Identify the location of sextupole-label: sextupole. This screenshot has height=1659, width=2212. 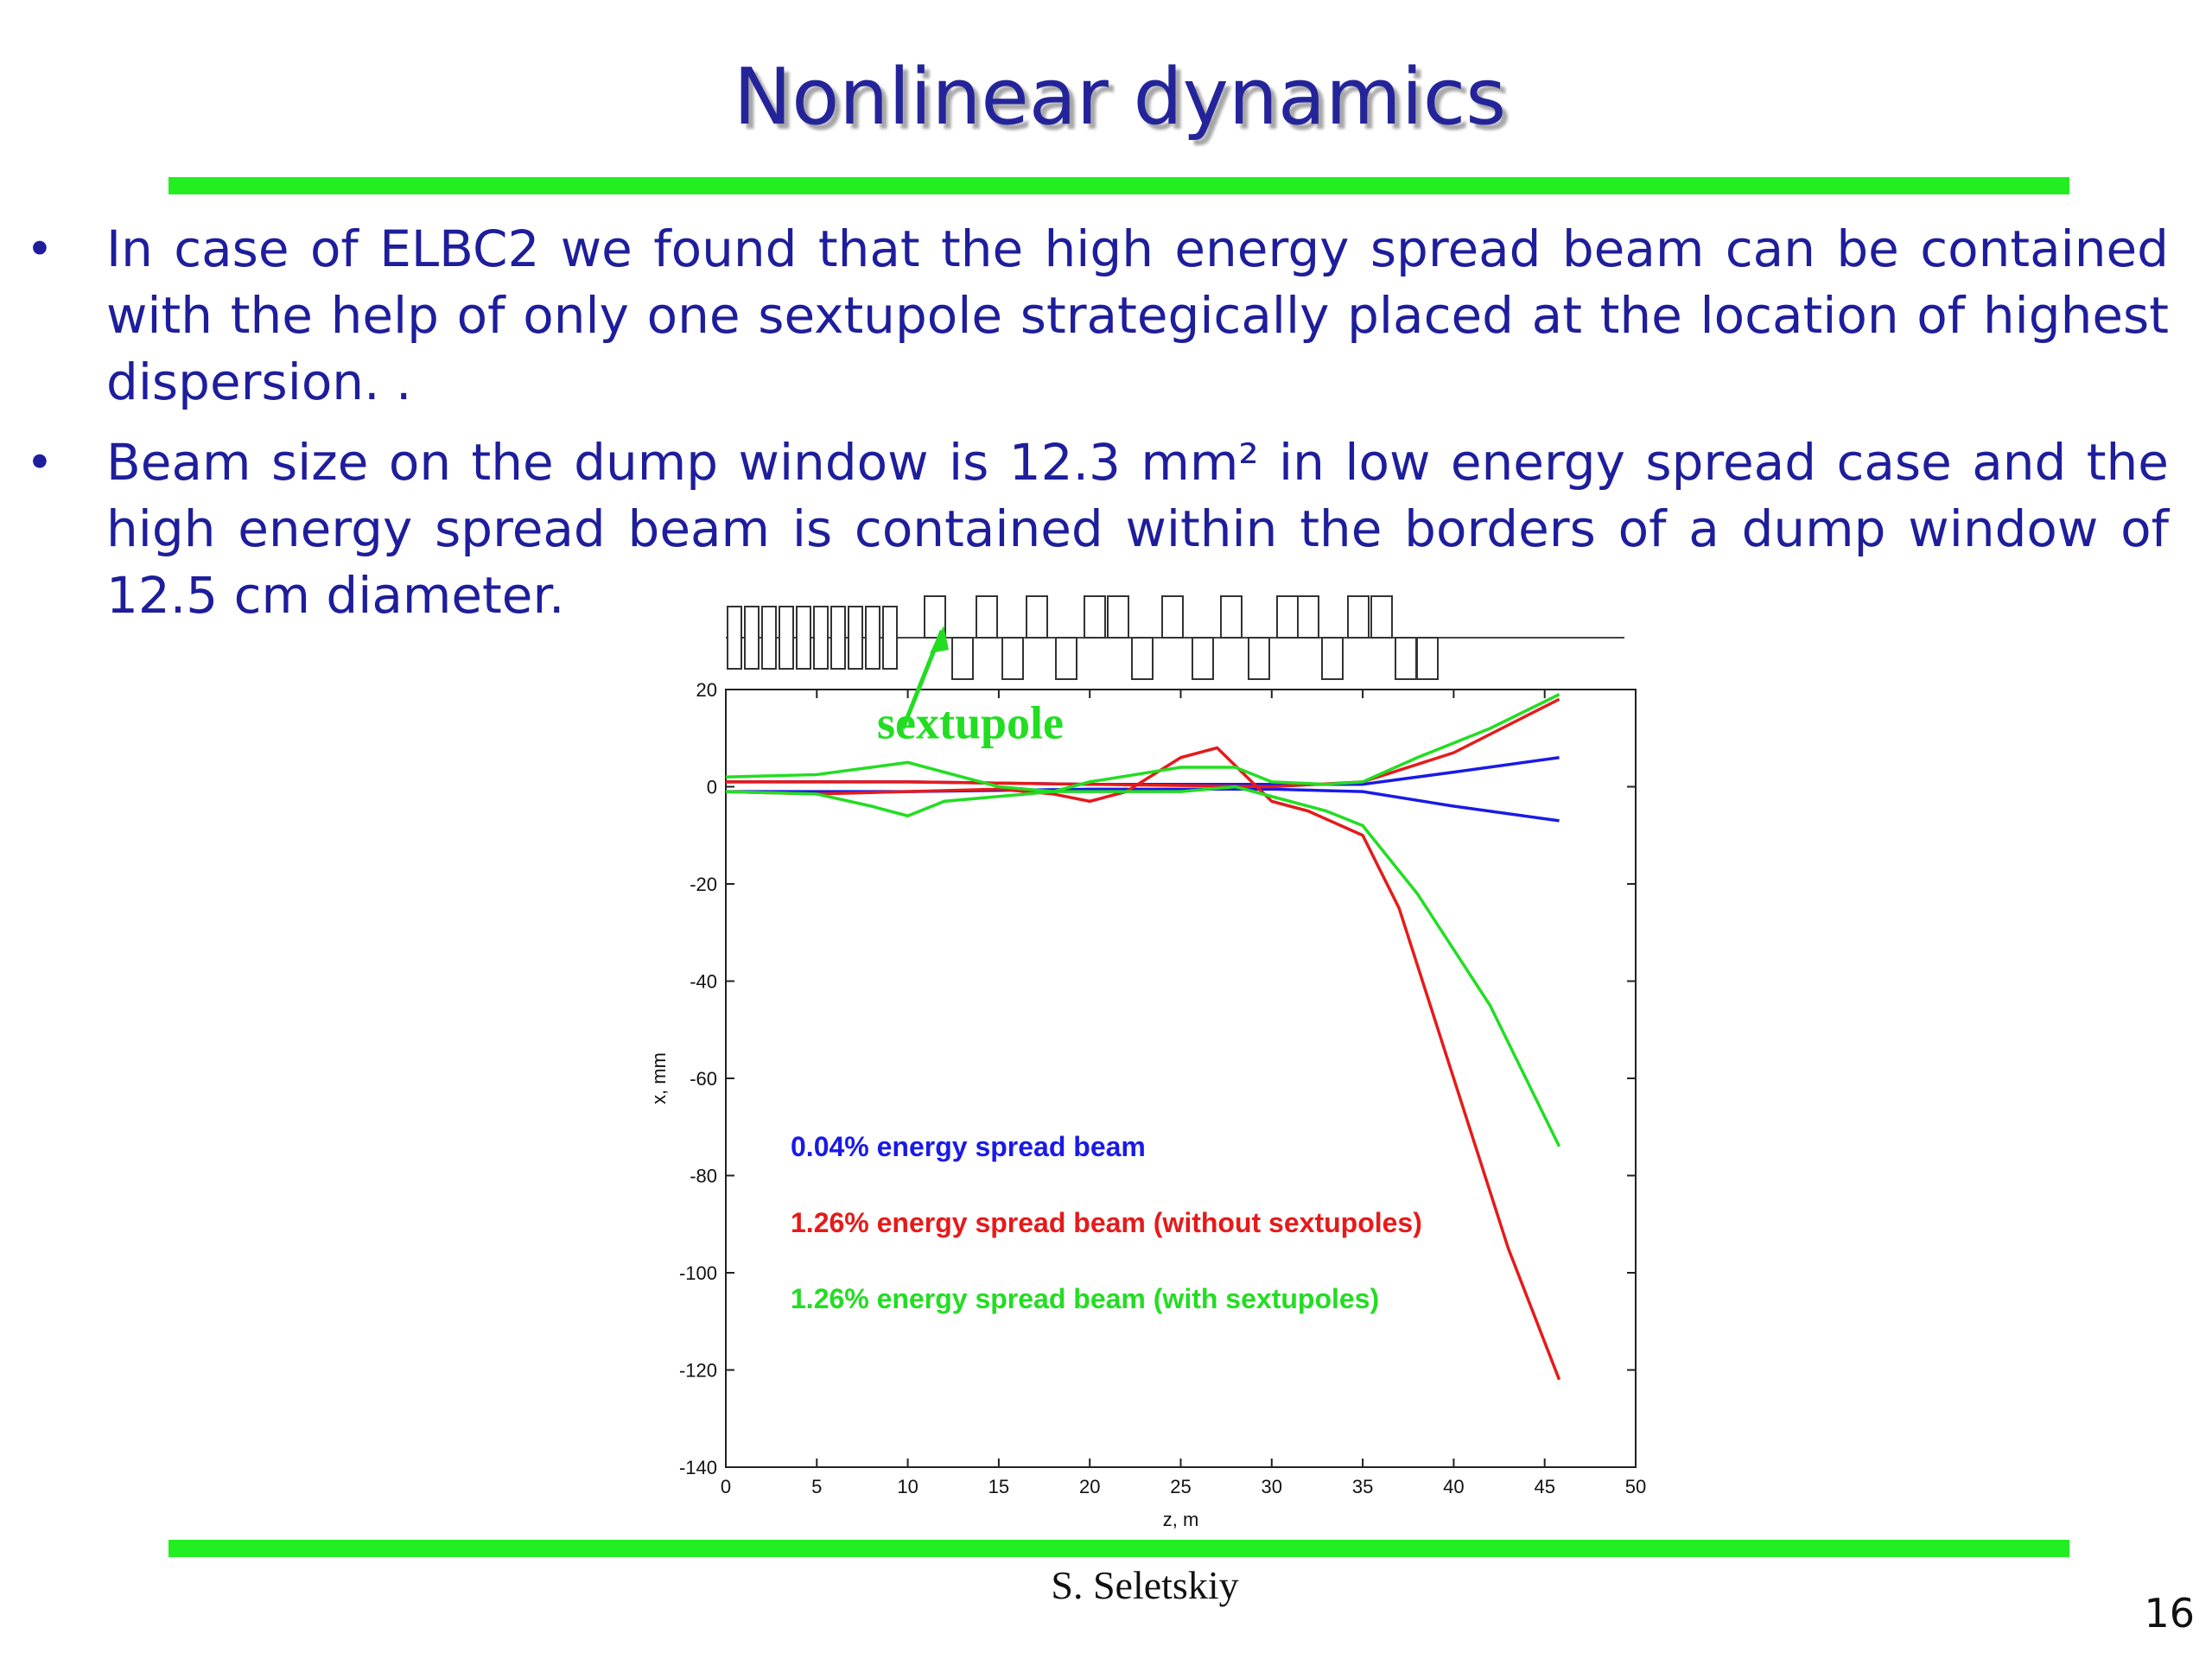
(970, 722).